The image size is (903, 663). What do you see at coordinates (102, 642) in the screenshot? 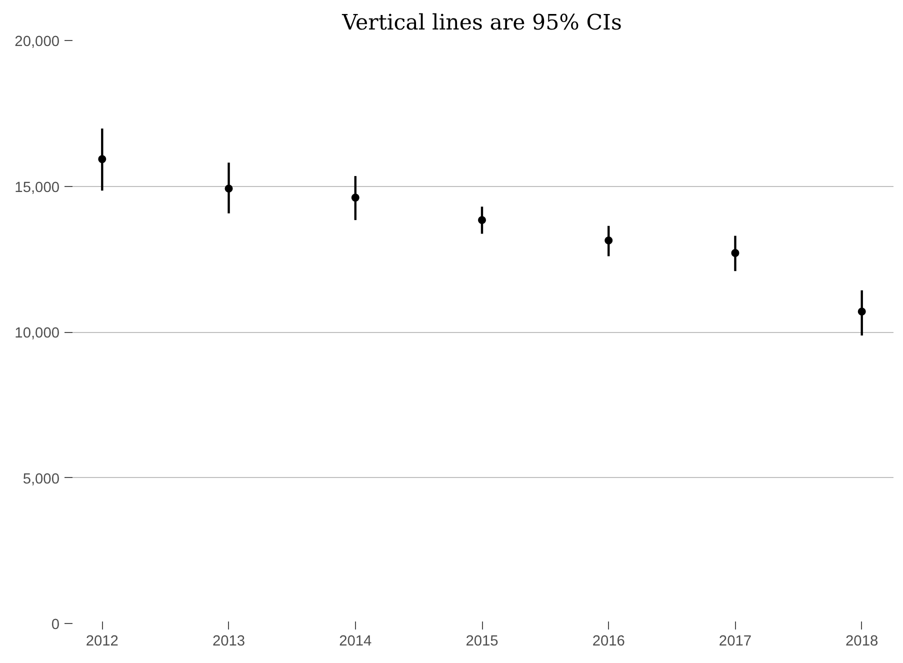
I see `x-tick-label: 2012` at bounding box center [102, 642].